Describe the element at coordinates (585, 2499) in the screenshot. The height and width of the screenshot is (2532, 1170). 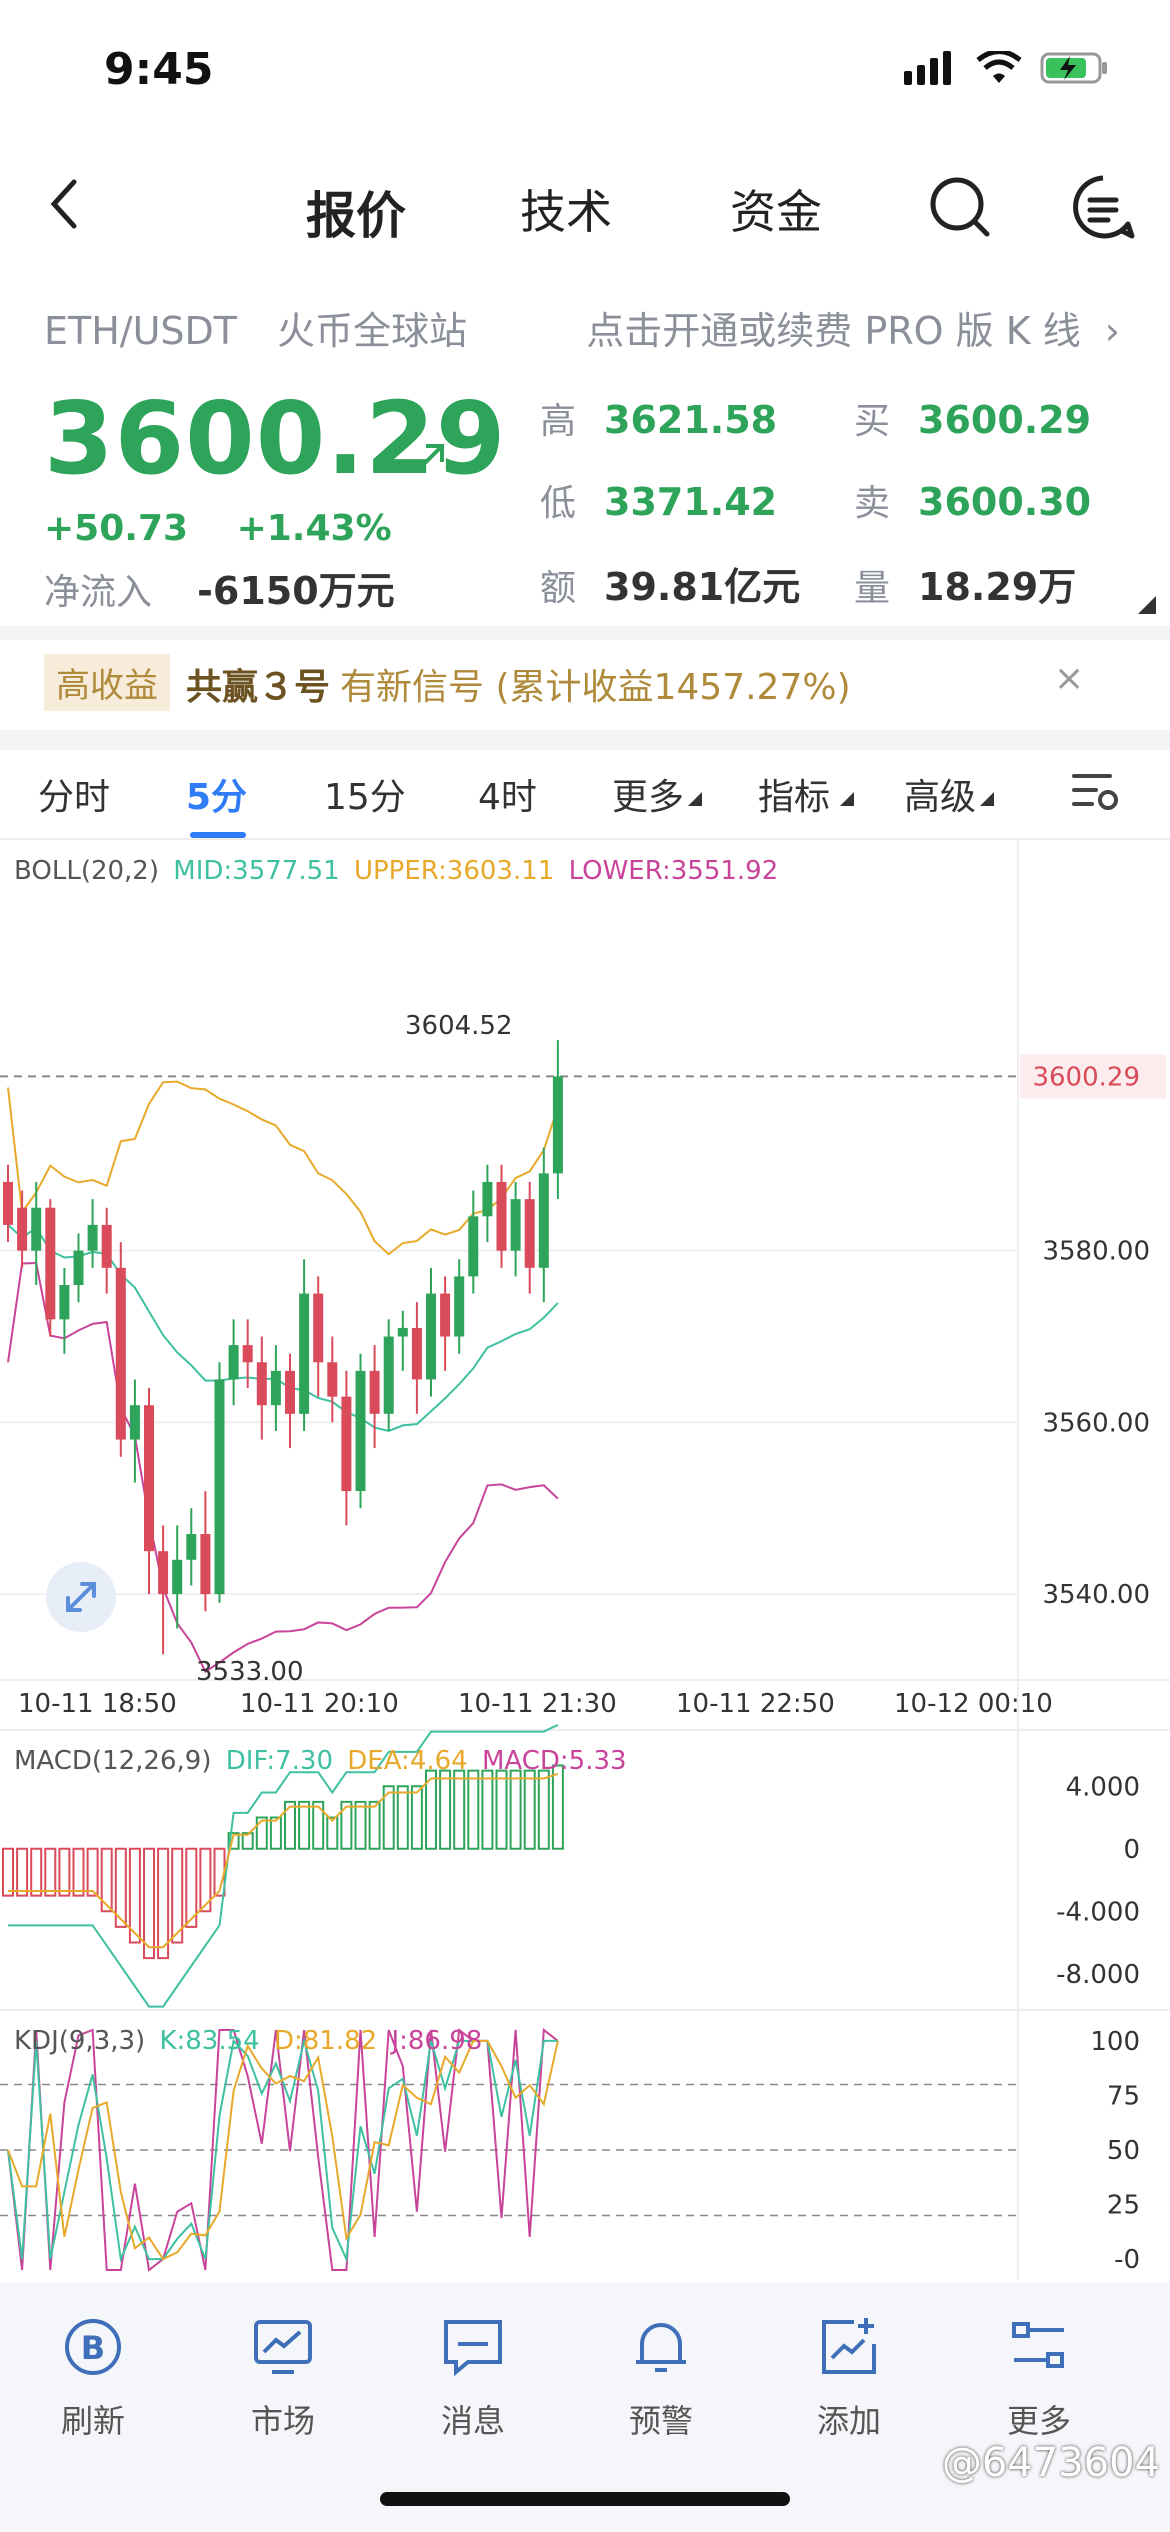
I see `home-indicator` at that location.